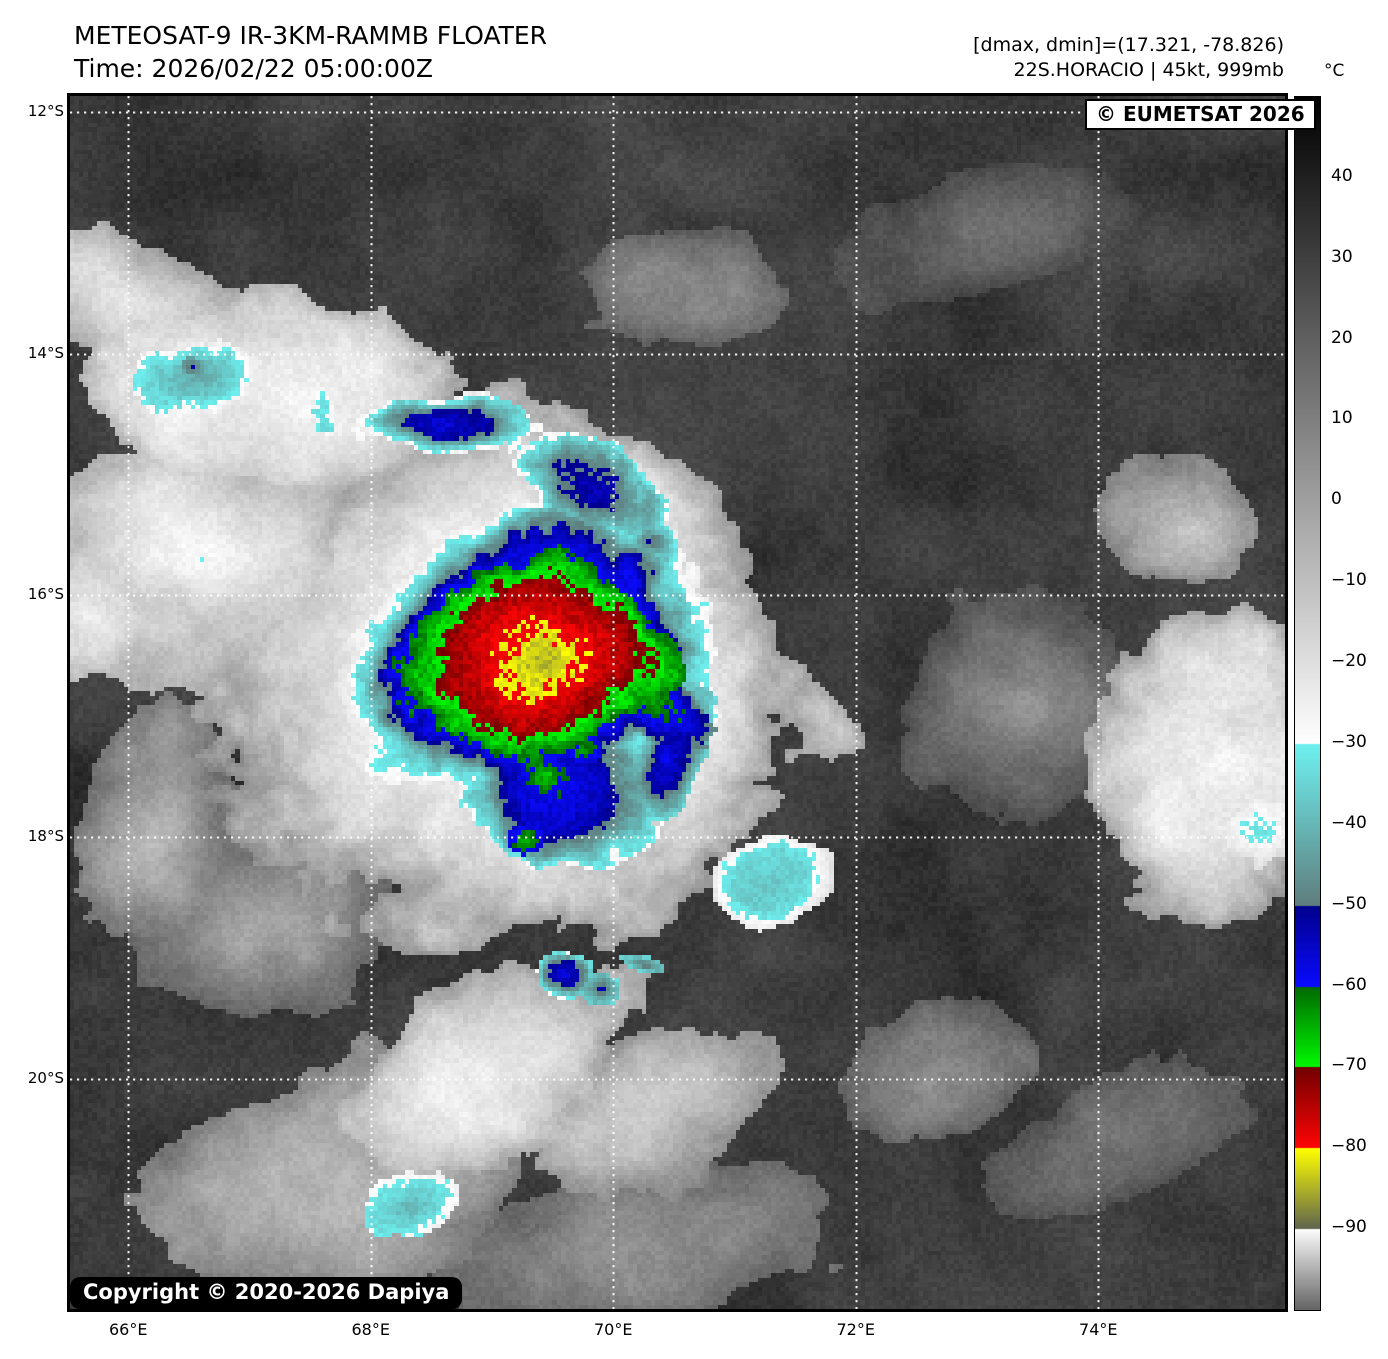  I want to click on colorbar-frame, so click(1307, 703).